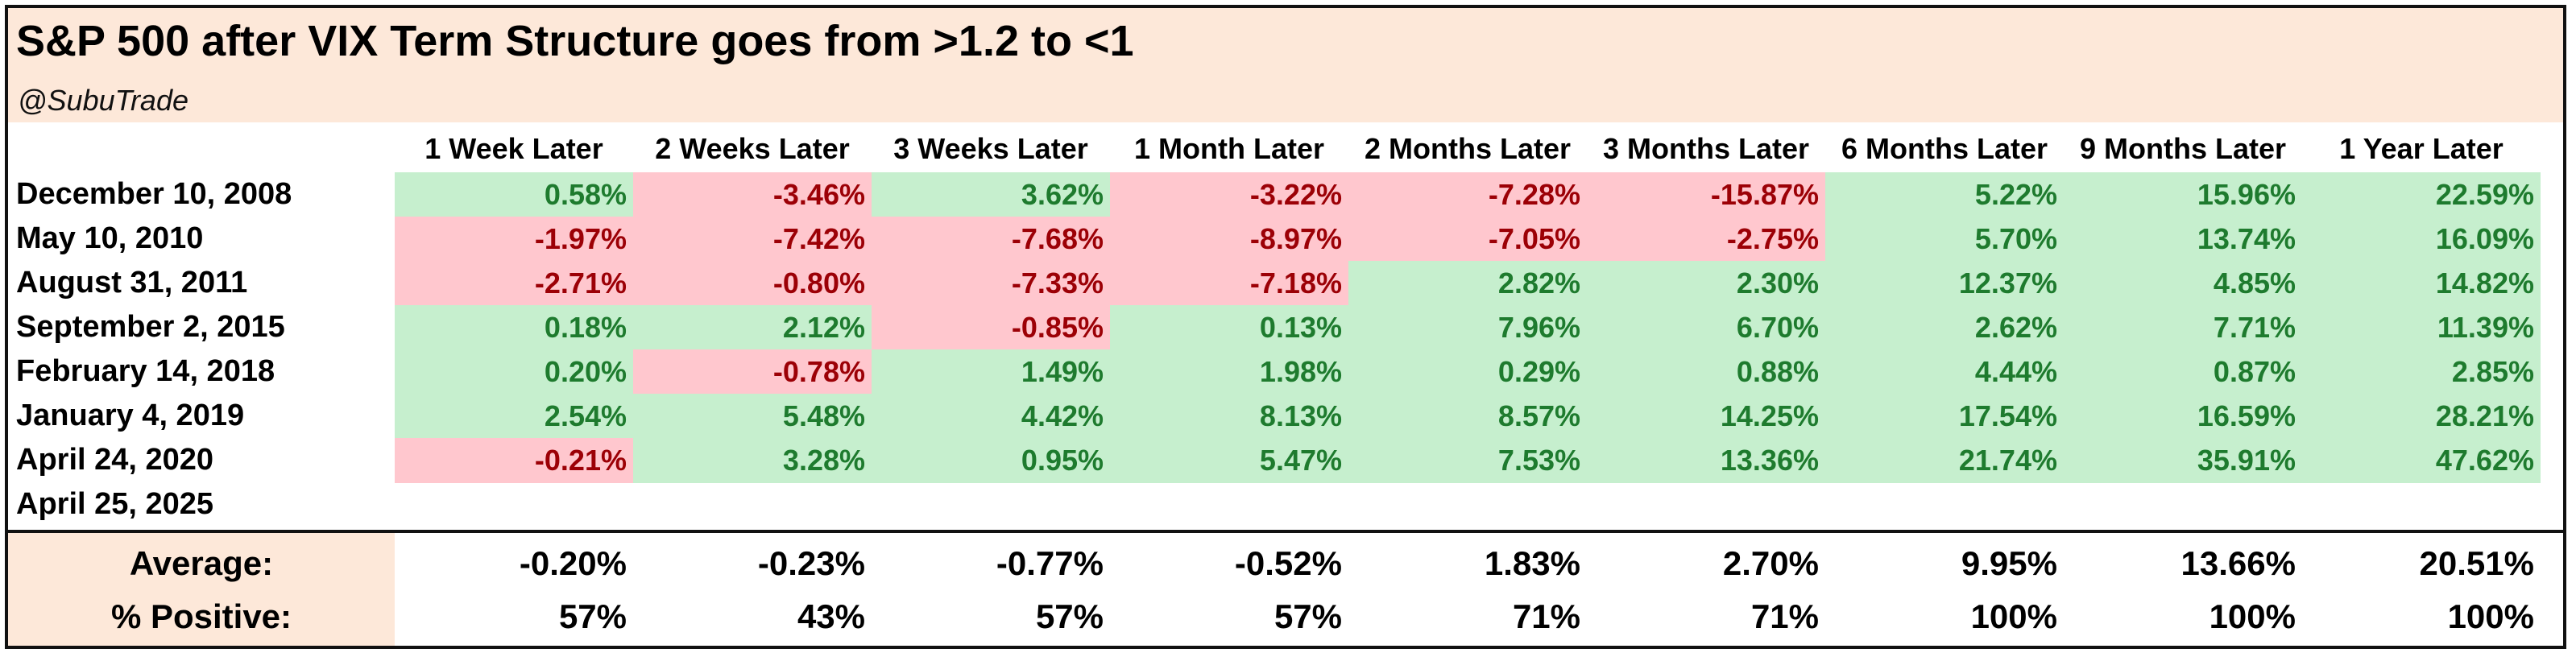 The width and height of the screenshot is (2576, 657). What do you see at coordinates (154, 194) in the screenshot?
I see `row-date-label: December 10, 2008` at bounding box center [154, 194].